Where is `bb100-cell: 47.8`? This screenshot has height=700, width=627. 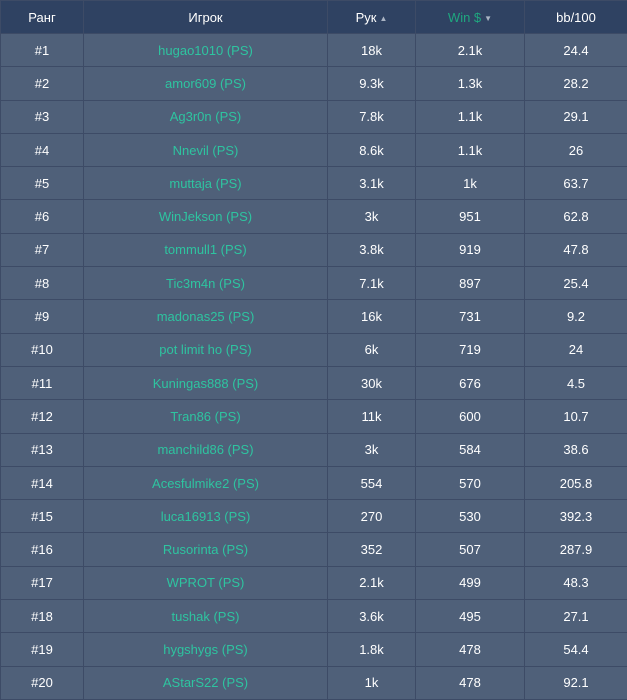 bb100-cell: 47.8 is located at coordinates (575, 250).